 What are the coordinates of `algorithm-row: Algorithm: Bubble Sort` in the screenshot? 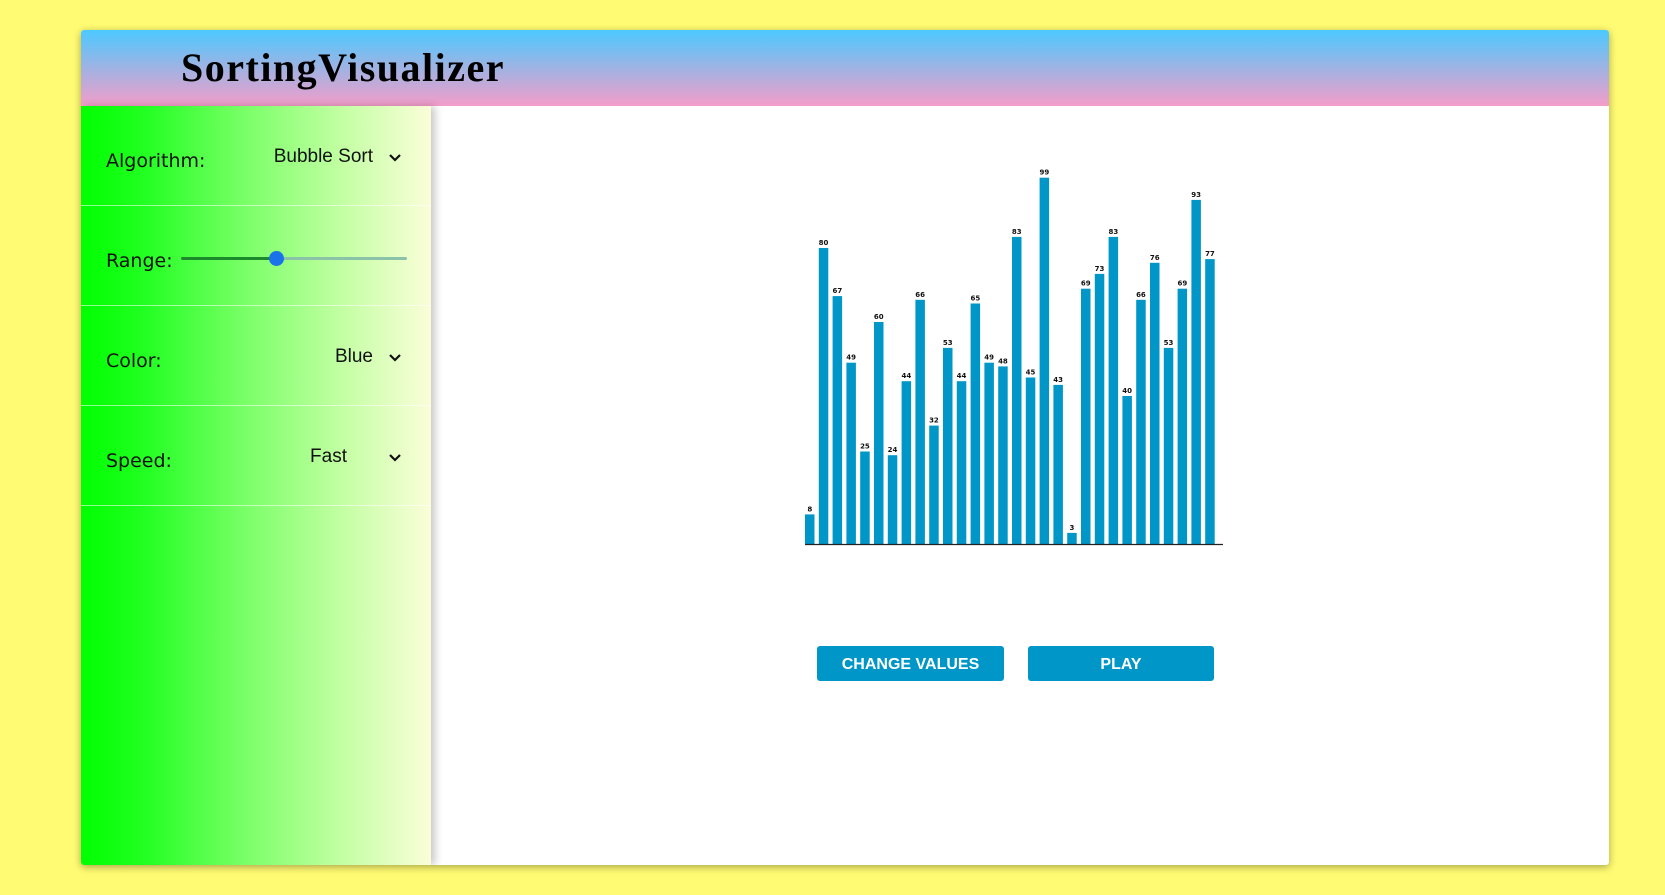 It's located at (256, 156).